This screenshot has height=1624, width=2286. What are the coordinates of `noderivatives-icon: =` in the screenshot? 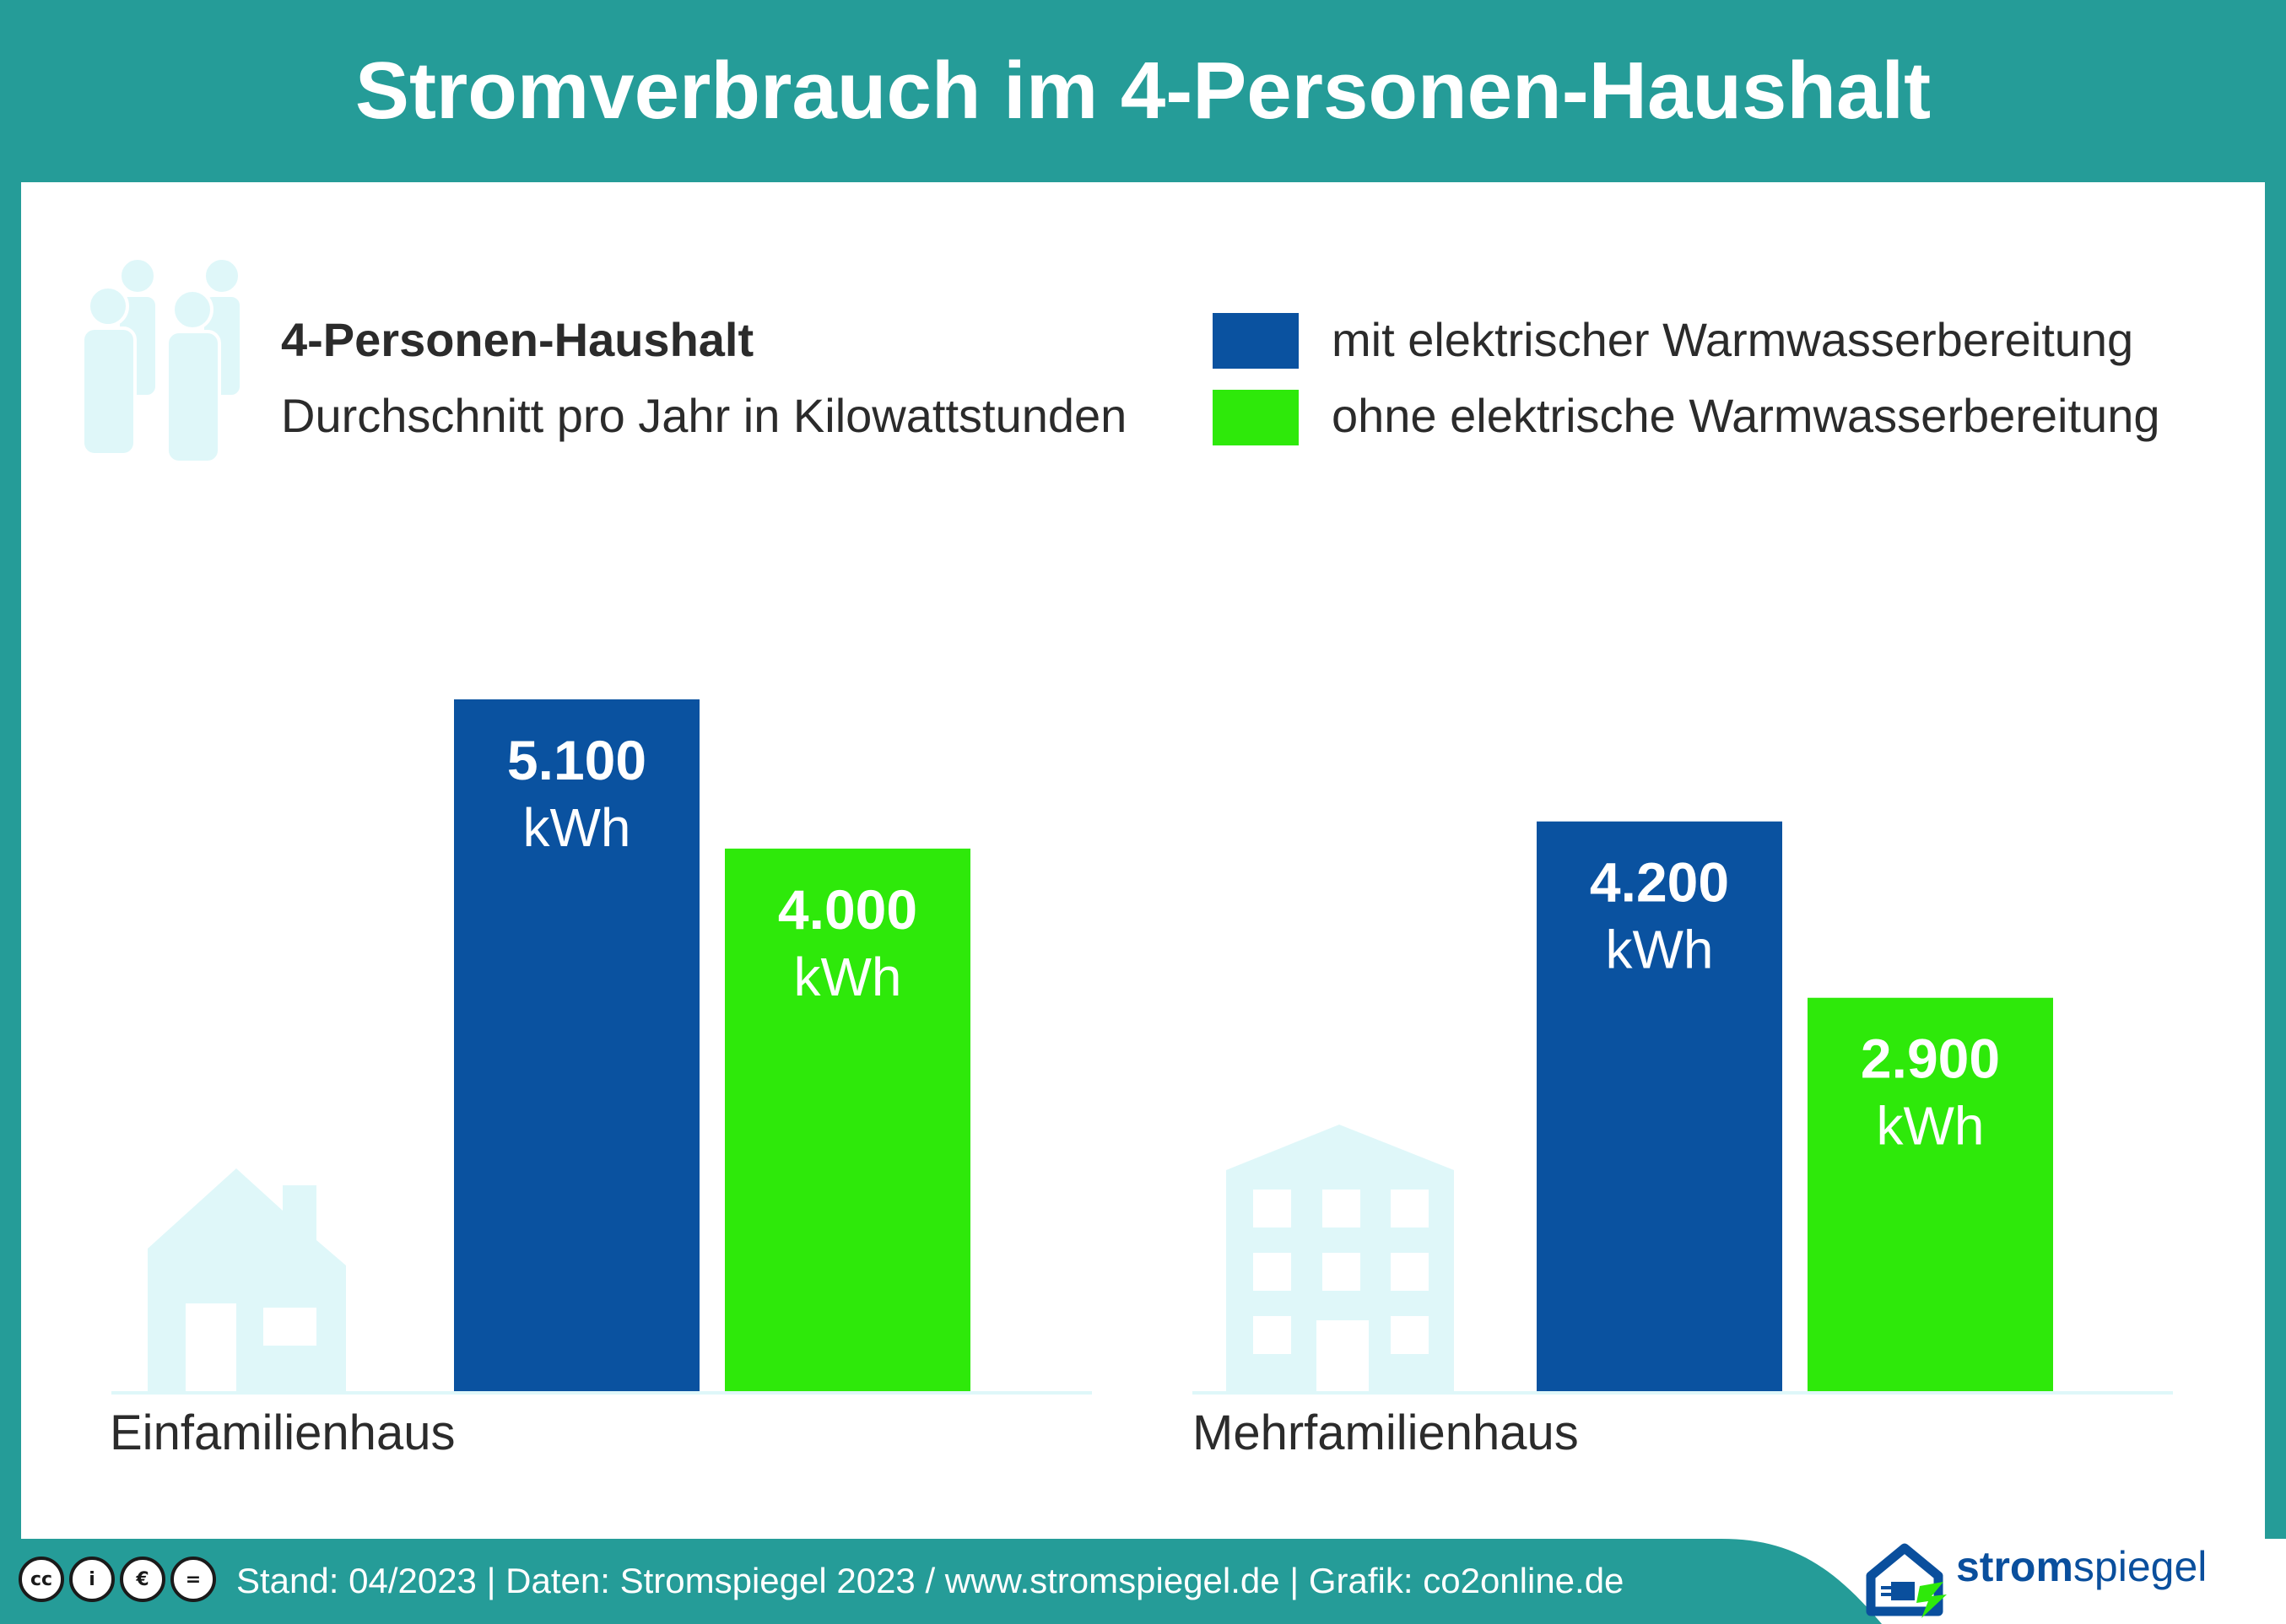 It's located at (193, 1579).